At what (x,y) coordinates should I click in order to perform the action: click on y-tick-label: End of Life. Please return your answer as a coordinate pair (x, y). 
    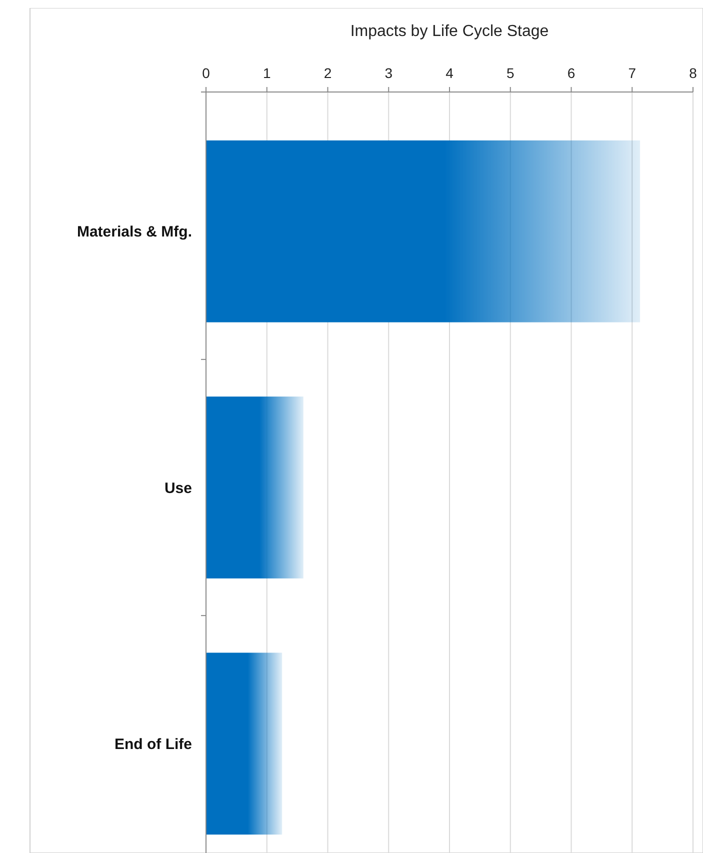
    Looking at the image, I should click on (153, 744).